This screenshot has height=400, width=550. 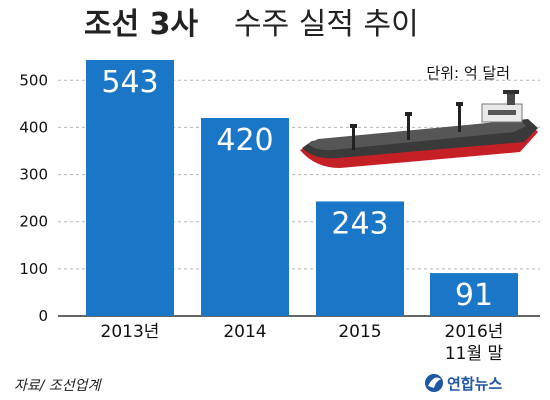 What do you see at coordinates (141, 24) in the screenshot?
I see `chart-title-bold: 조선 3사` at bounding box center [141, 24].